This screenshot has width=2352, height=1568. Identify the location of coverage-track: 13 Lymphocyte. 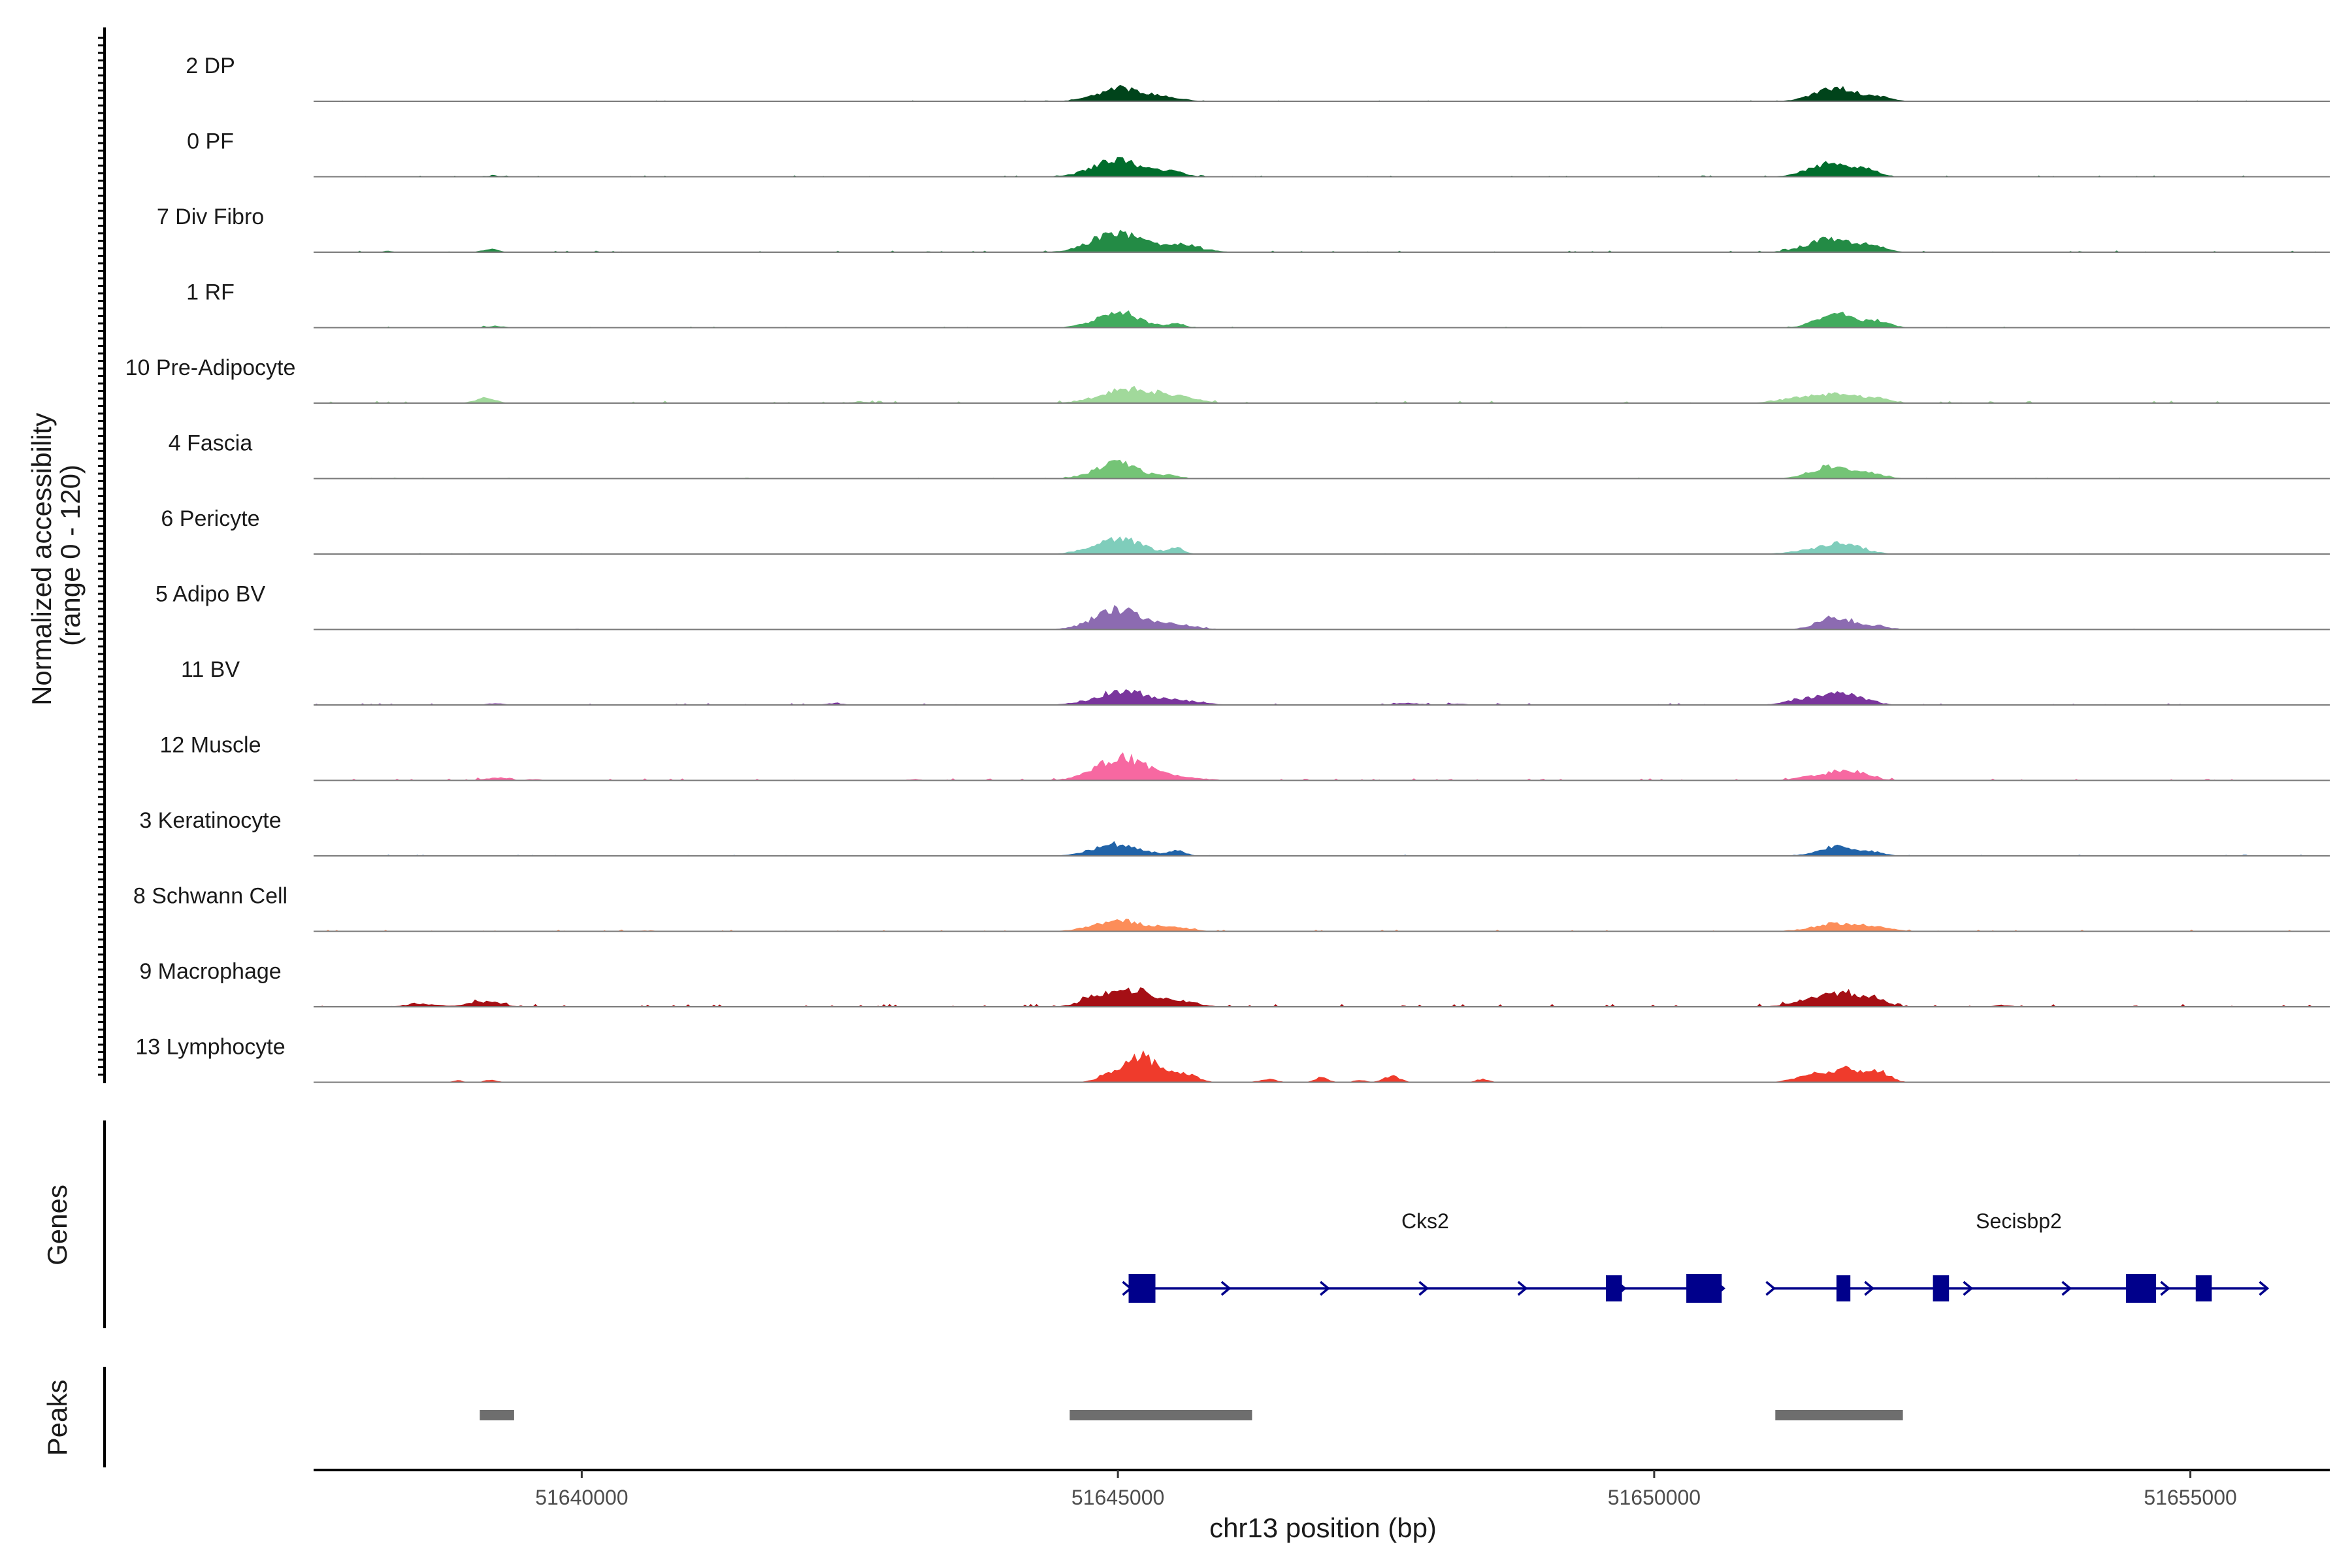
(1232, 1059).